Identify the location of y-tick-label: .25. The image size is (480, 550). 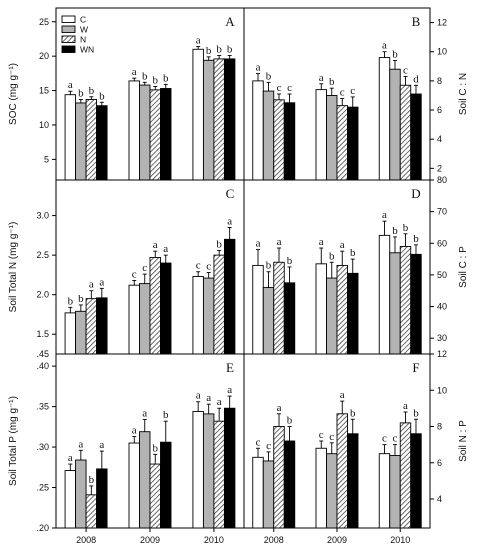
(42, 488).